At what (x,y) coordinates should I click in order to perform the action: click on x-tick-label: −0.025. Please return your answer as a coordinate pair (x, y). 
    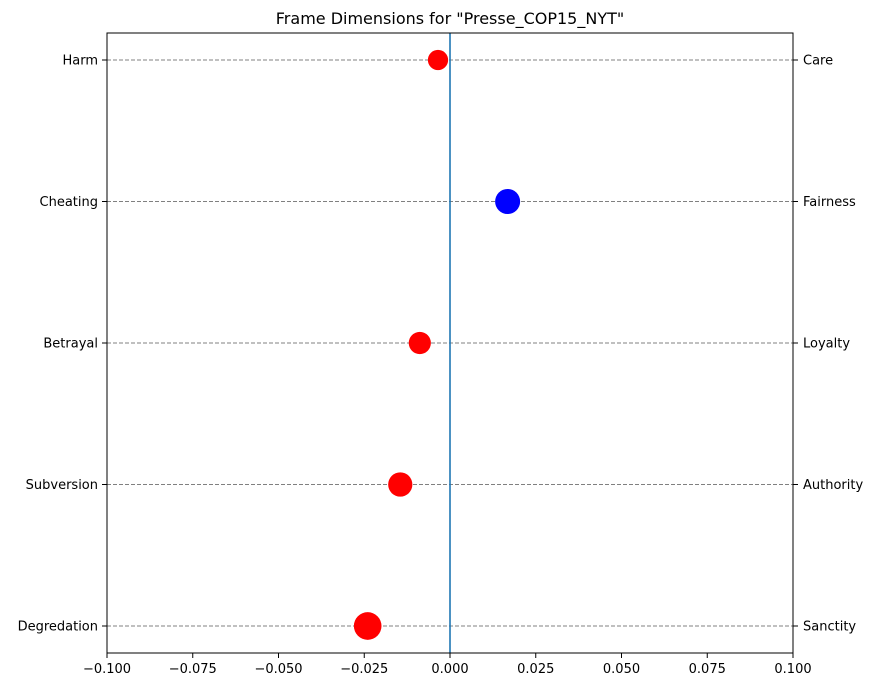
    Looking at the image, I should click on (364, 669).